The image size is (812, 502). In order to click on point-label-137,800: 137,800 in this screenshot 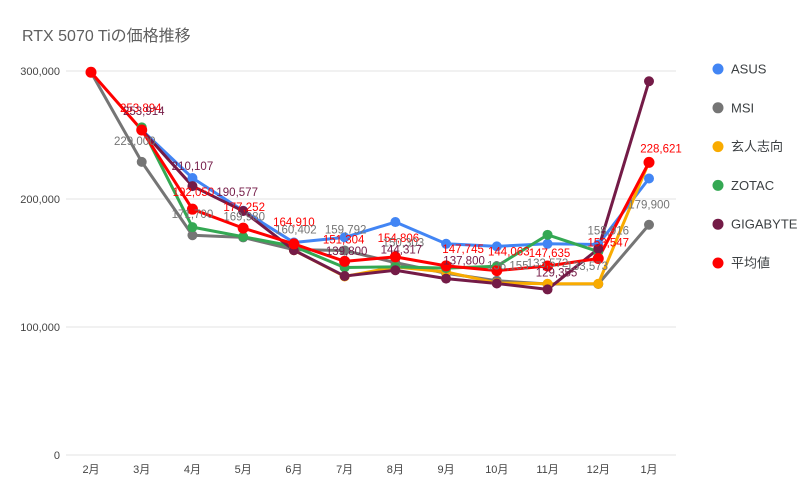, I will do `click(464, 262)`.